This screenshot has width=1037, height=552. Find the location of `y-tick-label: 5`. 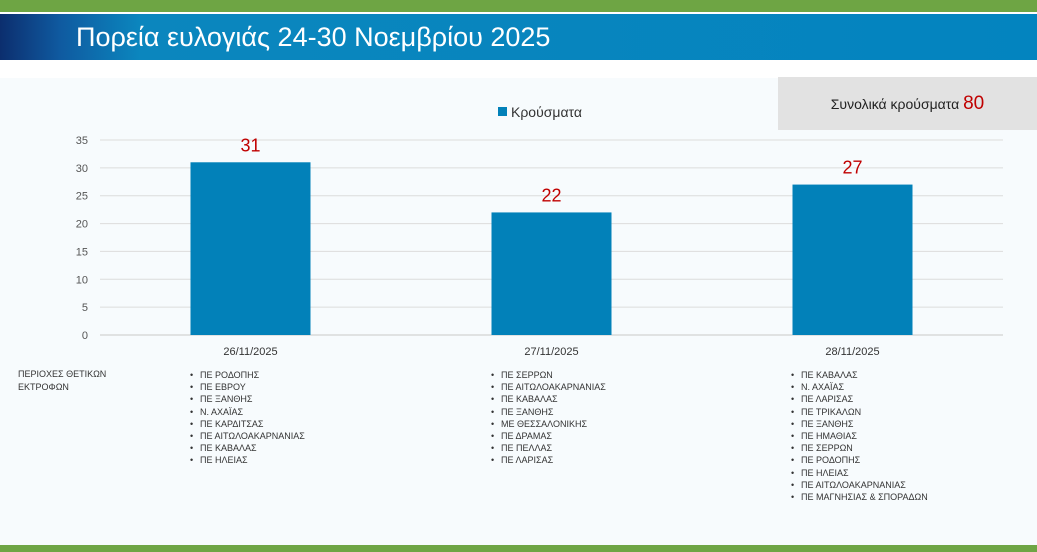

y-tick-label: 5 is located at coordinates (85, 308).